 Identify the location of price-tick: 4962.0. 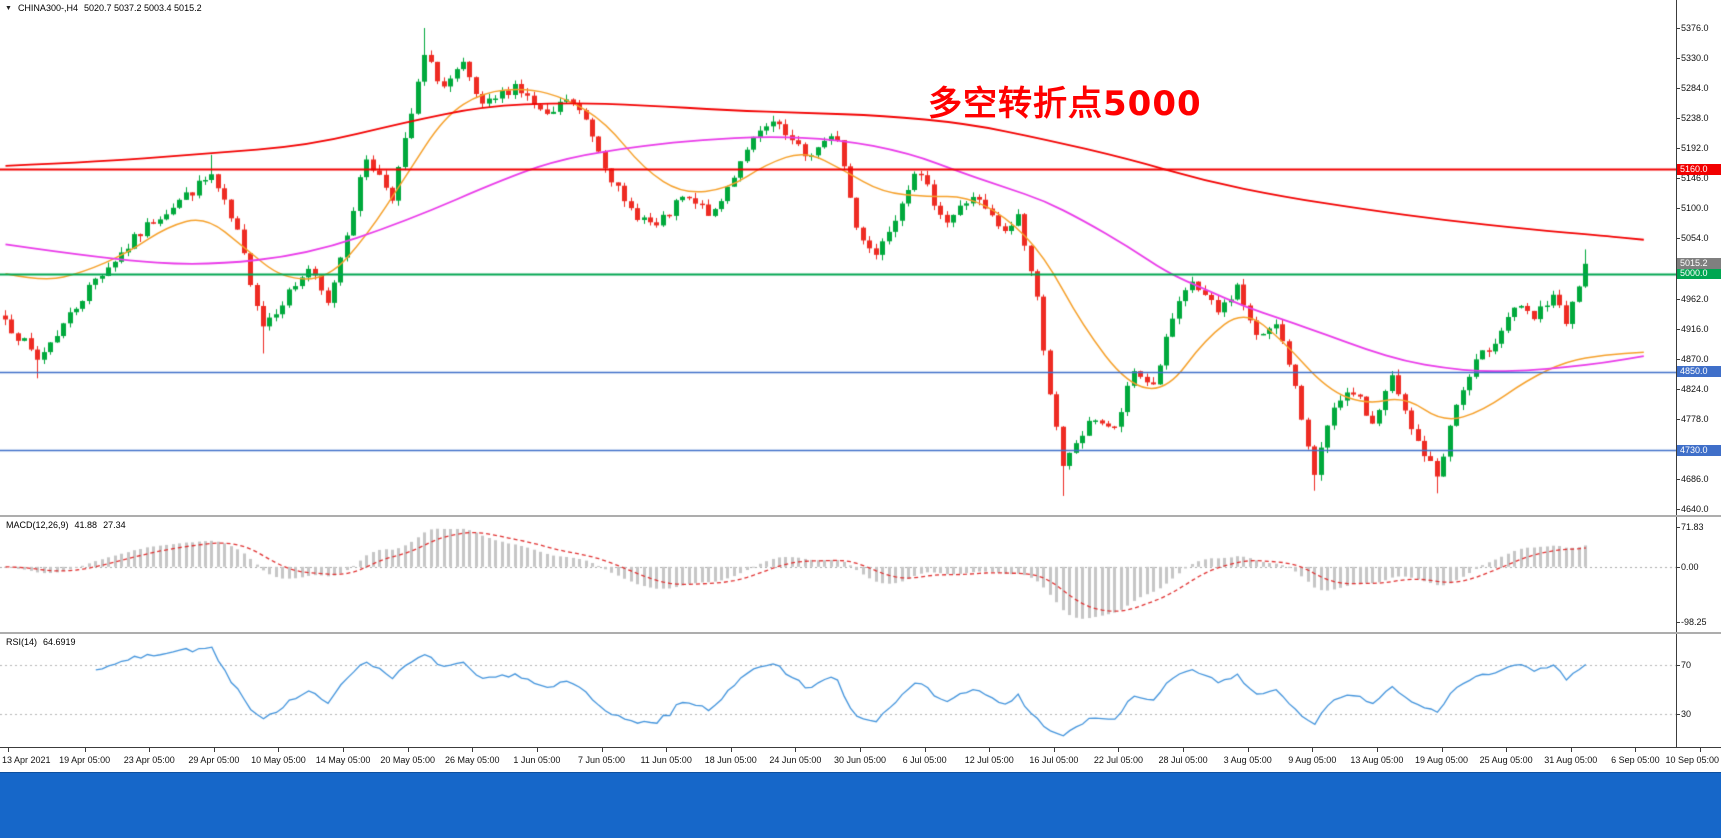
(1692, 298).